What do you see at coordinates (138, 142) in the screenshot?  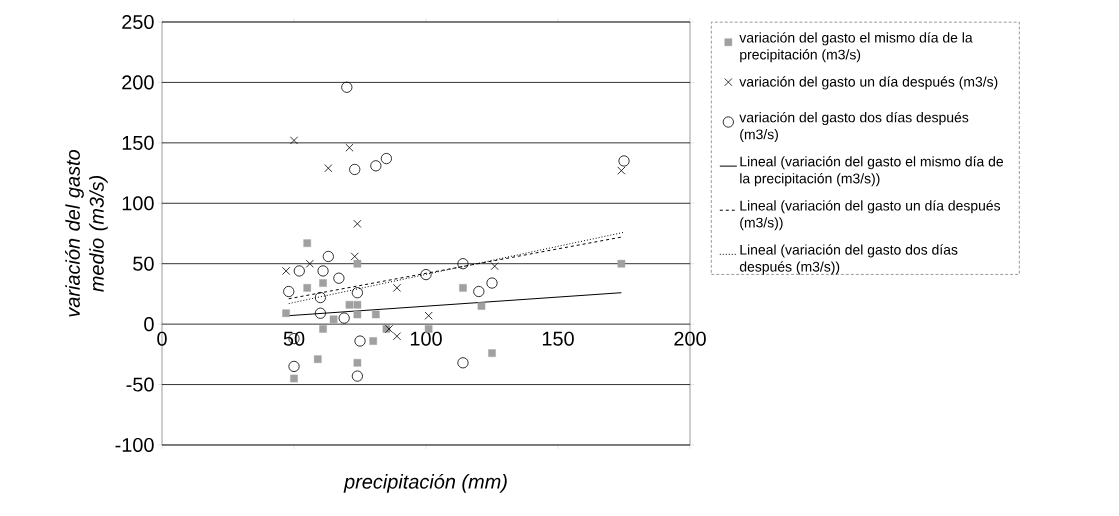 I see `y-tick-label: 150` at bounding box center [138, 142].